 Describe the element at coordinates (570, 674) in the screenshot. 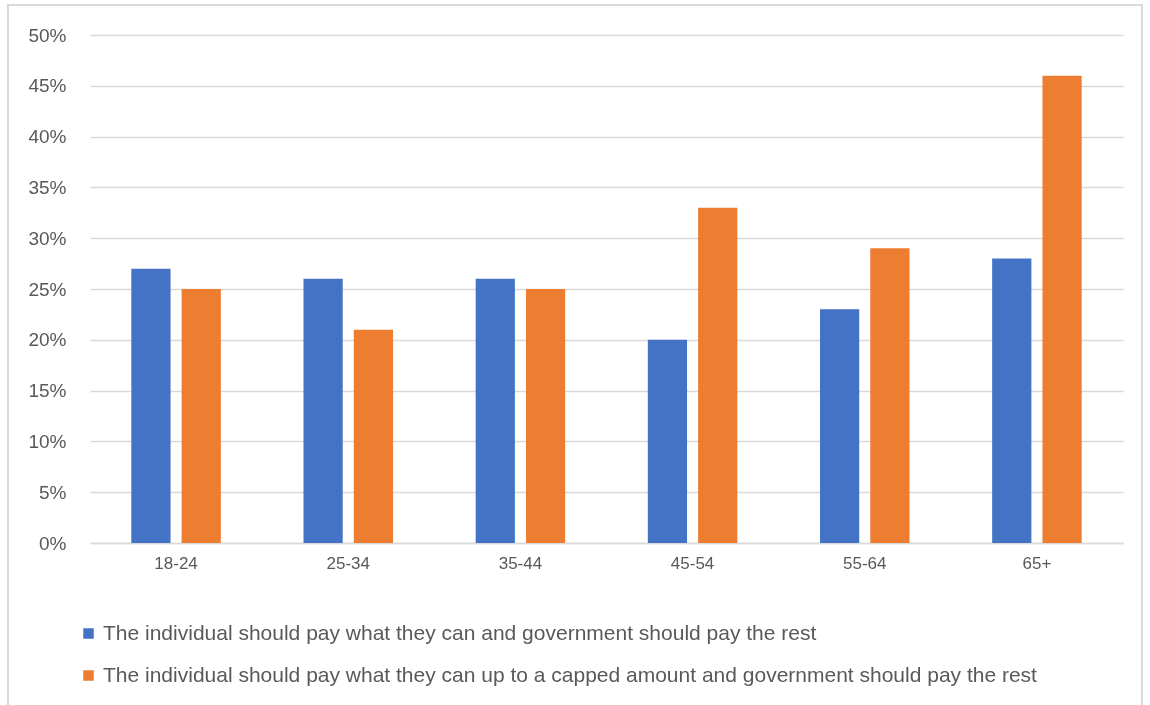

I see `legend-label: The individual should pay what they can up to a capped amount and government should pay the rest` at that location.